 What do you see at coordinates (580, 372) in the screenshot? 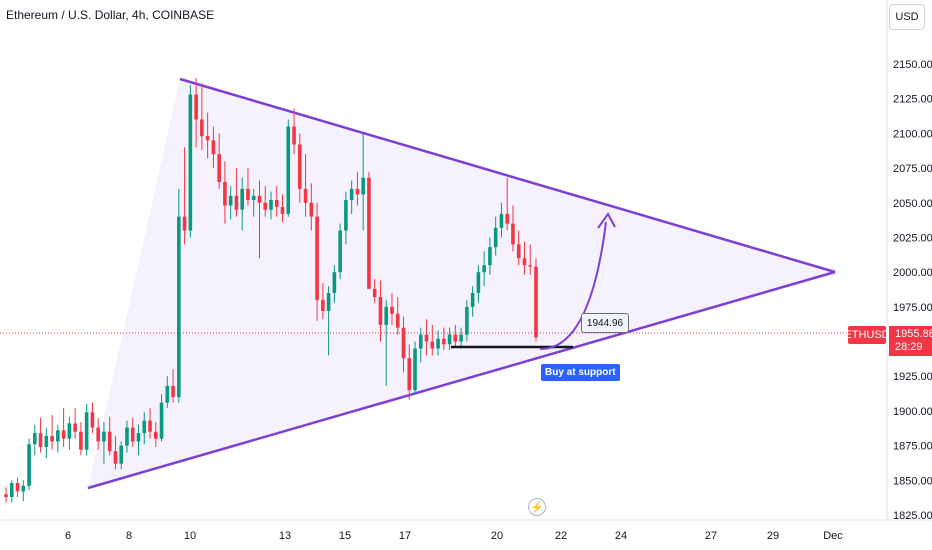
I see `support-label: Buy at support` at bounding box center [580, 372].